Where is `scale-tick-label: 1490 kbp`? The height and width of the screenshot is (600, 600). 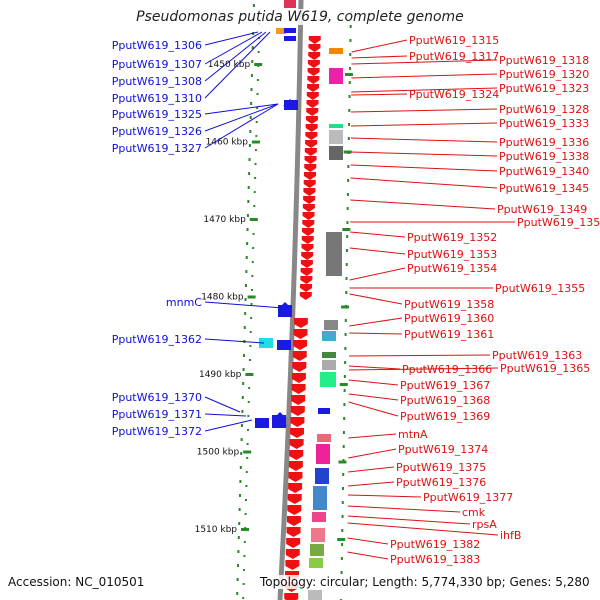
scale-tick-label: 1490 kbp is located at coordinates (220, 375).